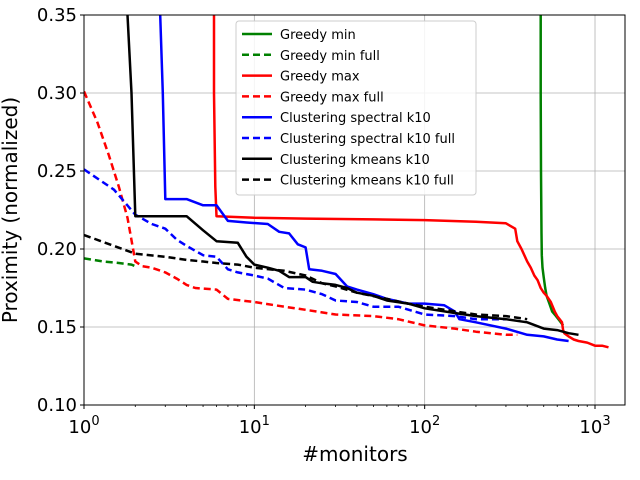 The image size is (640, 480). I want to click on x-axis-label: #monitors, so click(354, 454).